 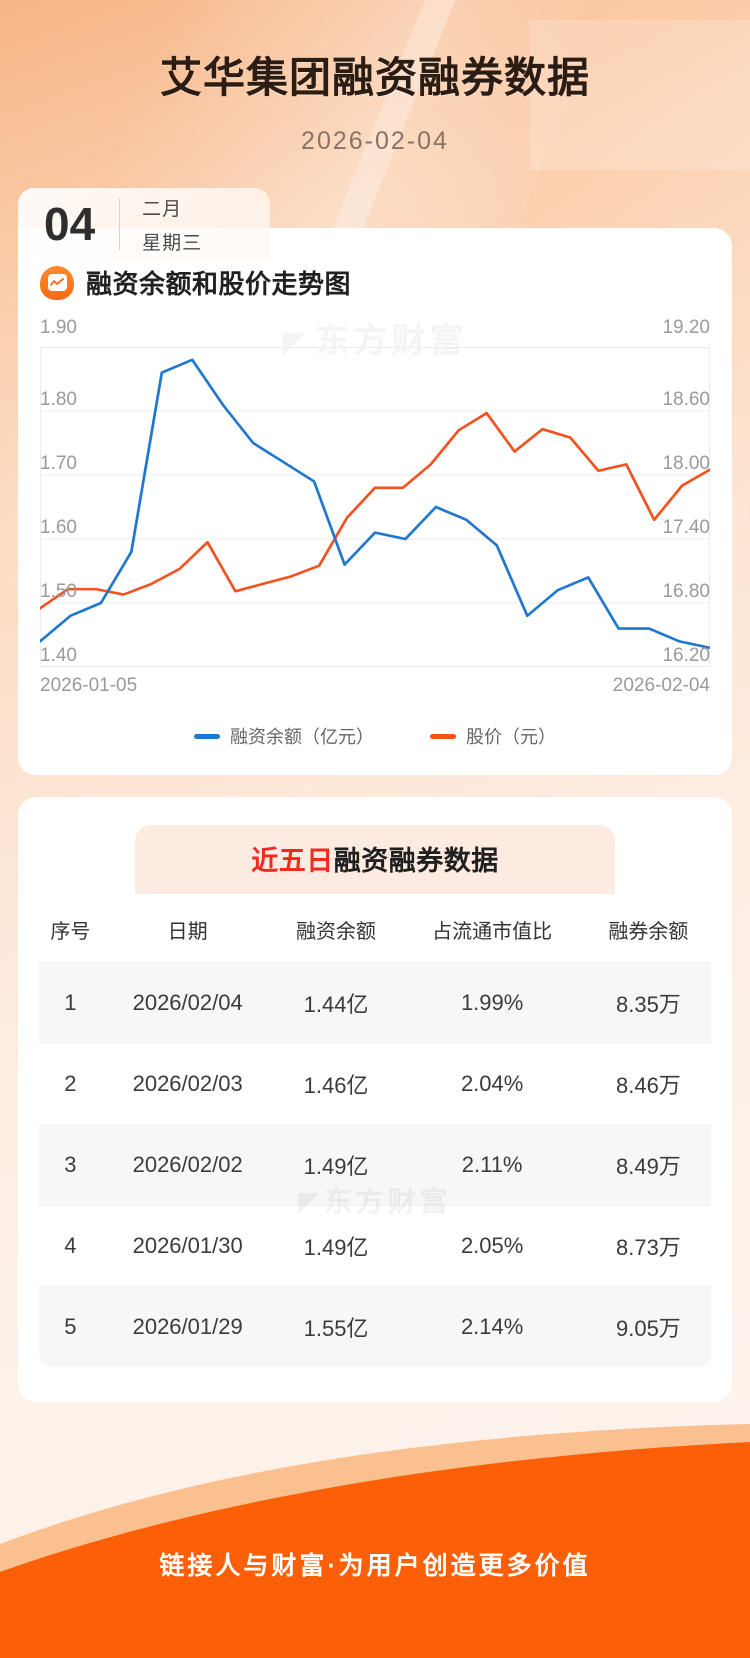 I want to click on chart-title: 融资余额和股价走势图, so click(x=219, y=284).